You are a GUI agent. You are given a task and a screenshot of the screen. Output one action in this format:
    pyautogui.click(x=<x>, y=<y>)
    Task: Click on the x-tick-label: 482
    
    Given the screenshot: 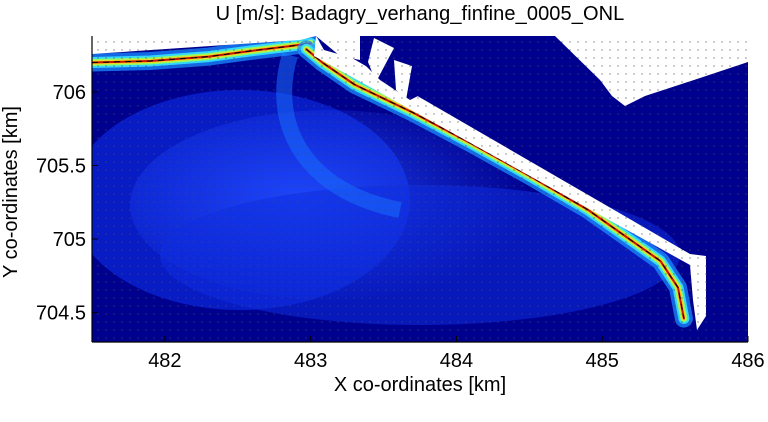 What is the action you would take?
    pyautogui.click(x=164, y=361)
    